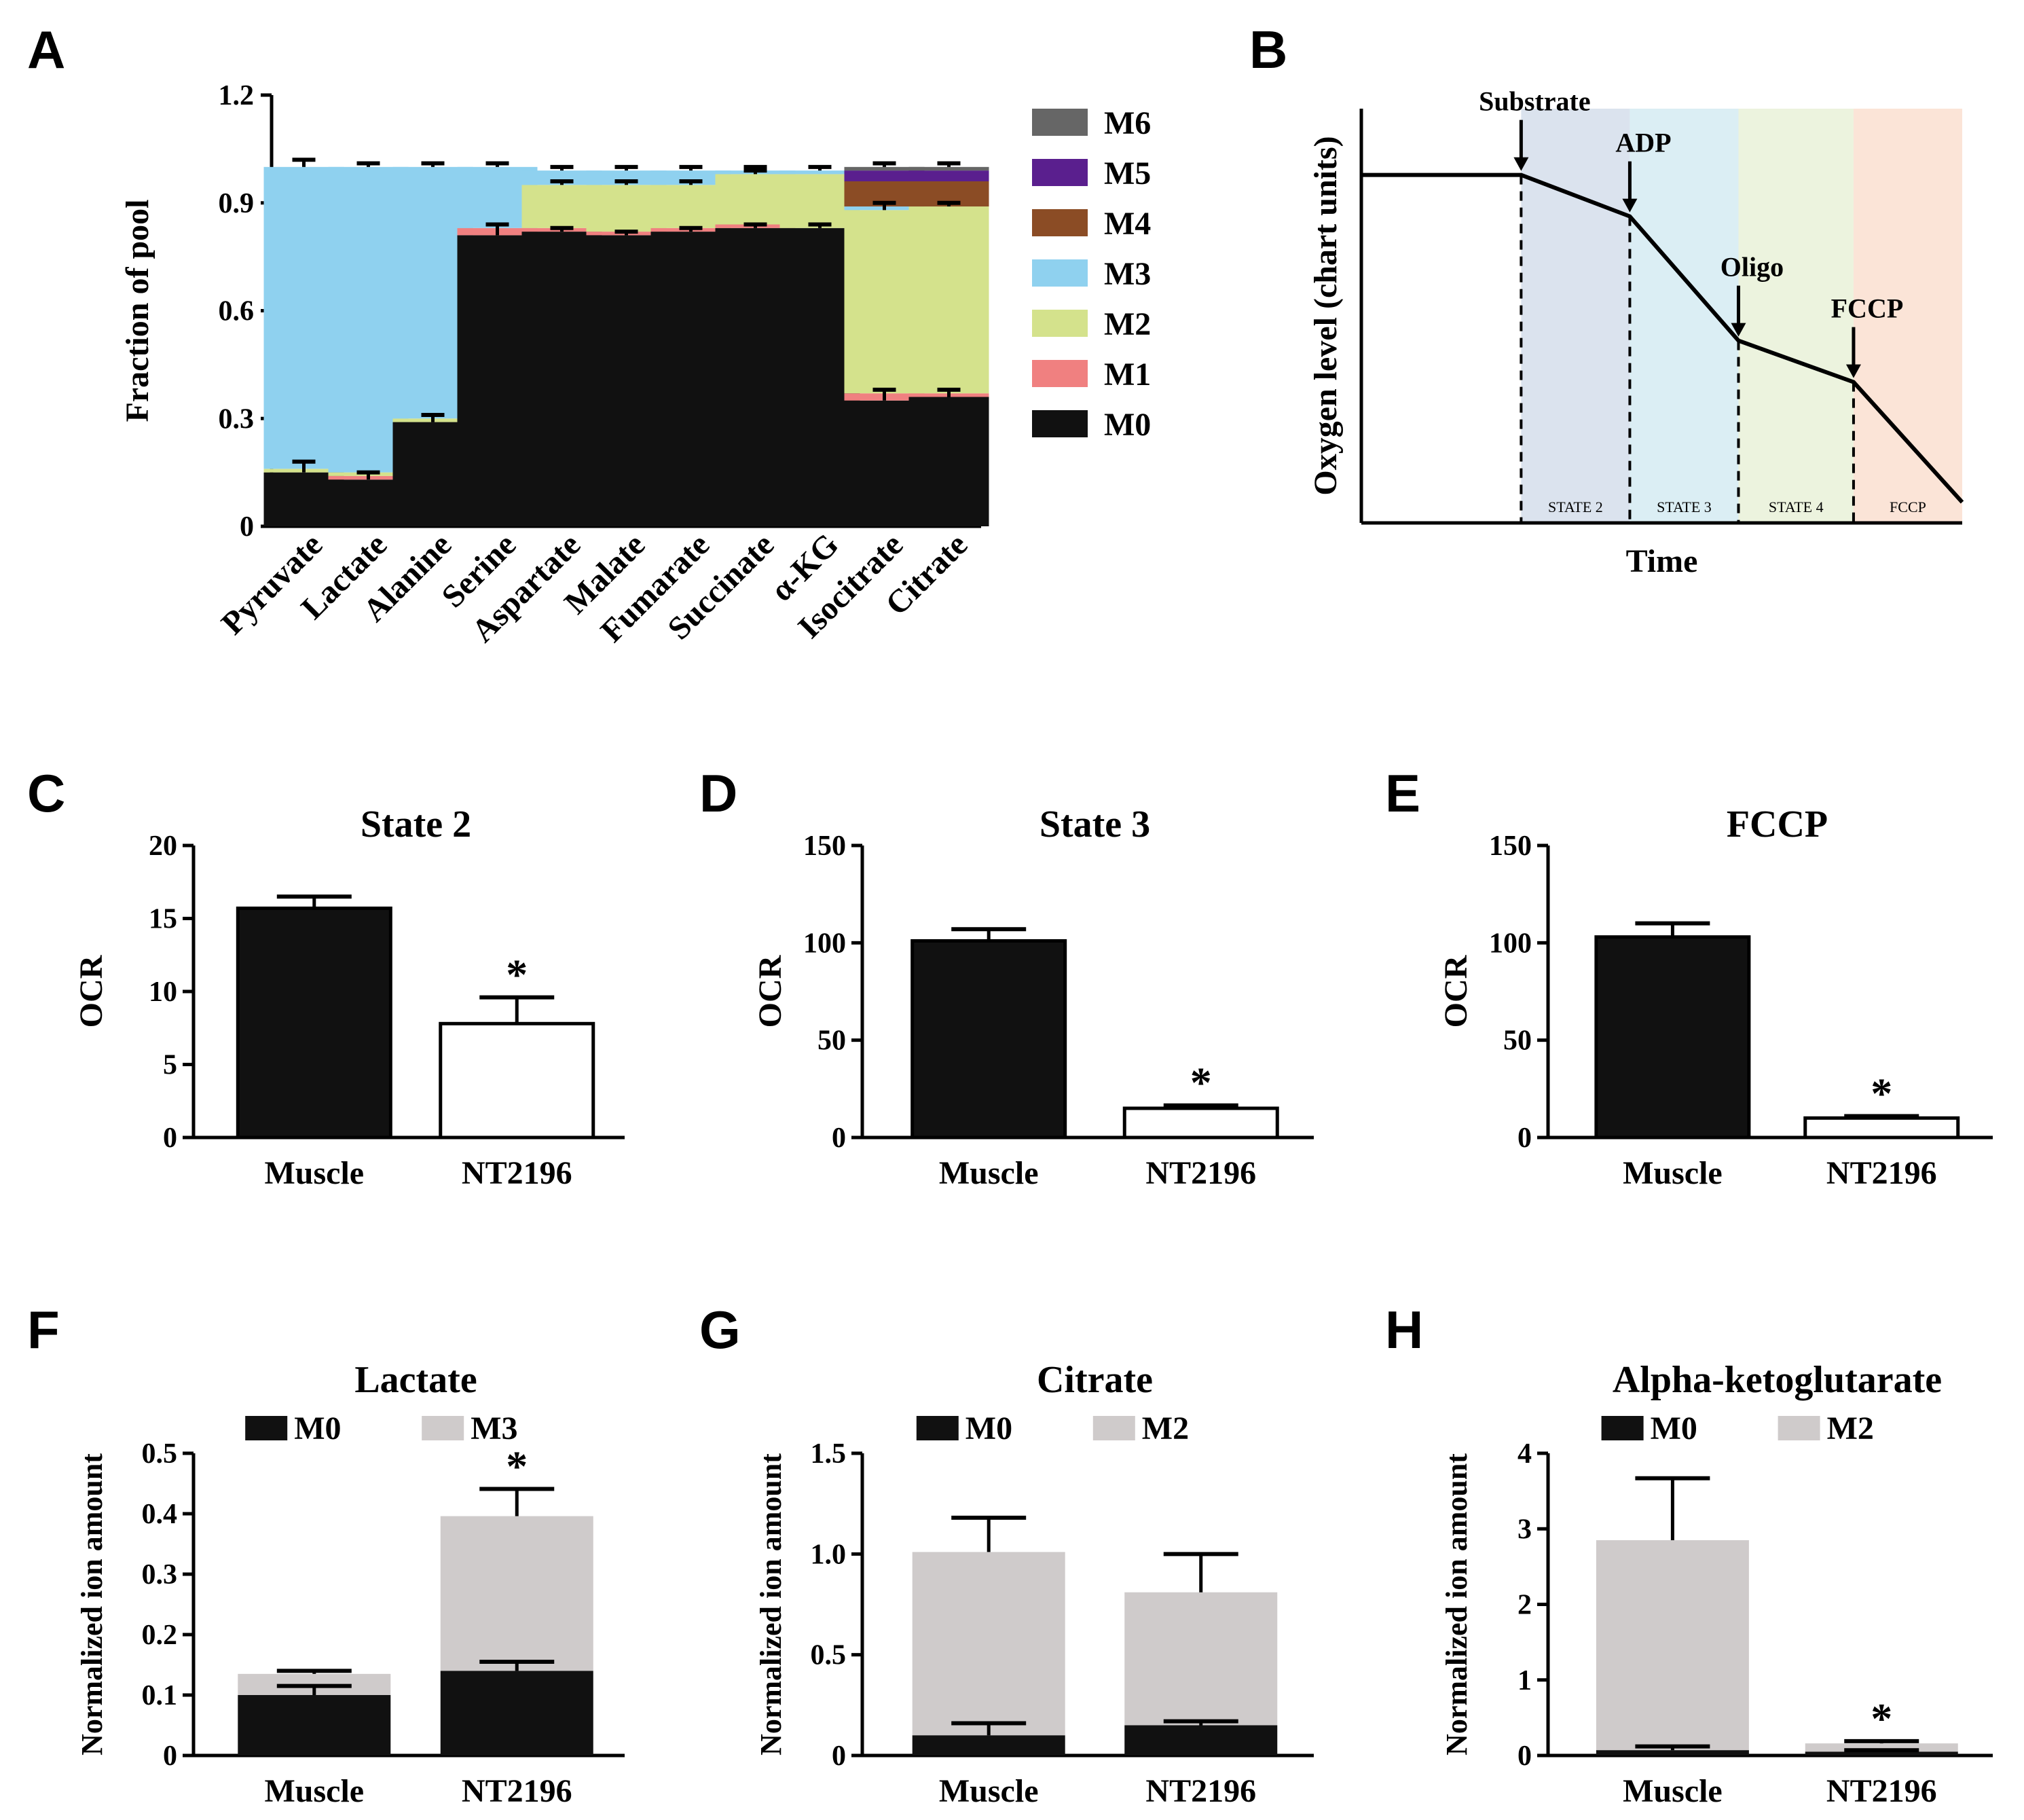  Describe the element at coordinates (314, 1023) in the screenshot. I see `c-bar` at that location.